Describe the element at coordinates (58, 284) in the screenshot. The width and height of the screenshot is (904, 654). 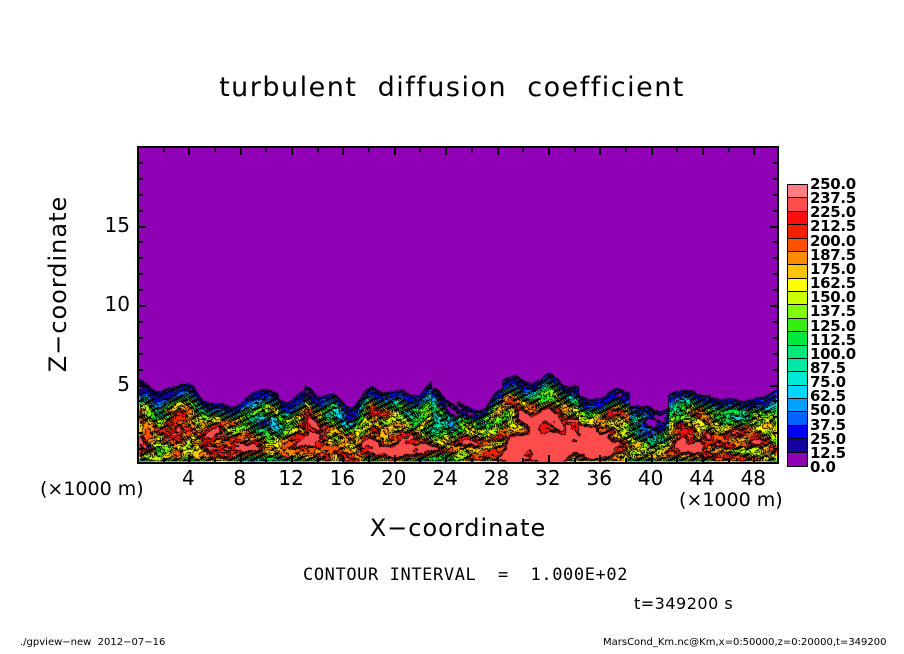
I see `y-axis-title: Z−coordinate` at that location.